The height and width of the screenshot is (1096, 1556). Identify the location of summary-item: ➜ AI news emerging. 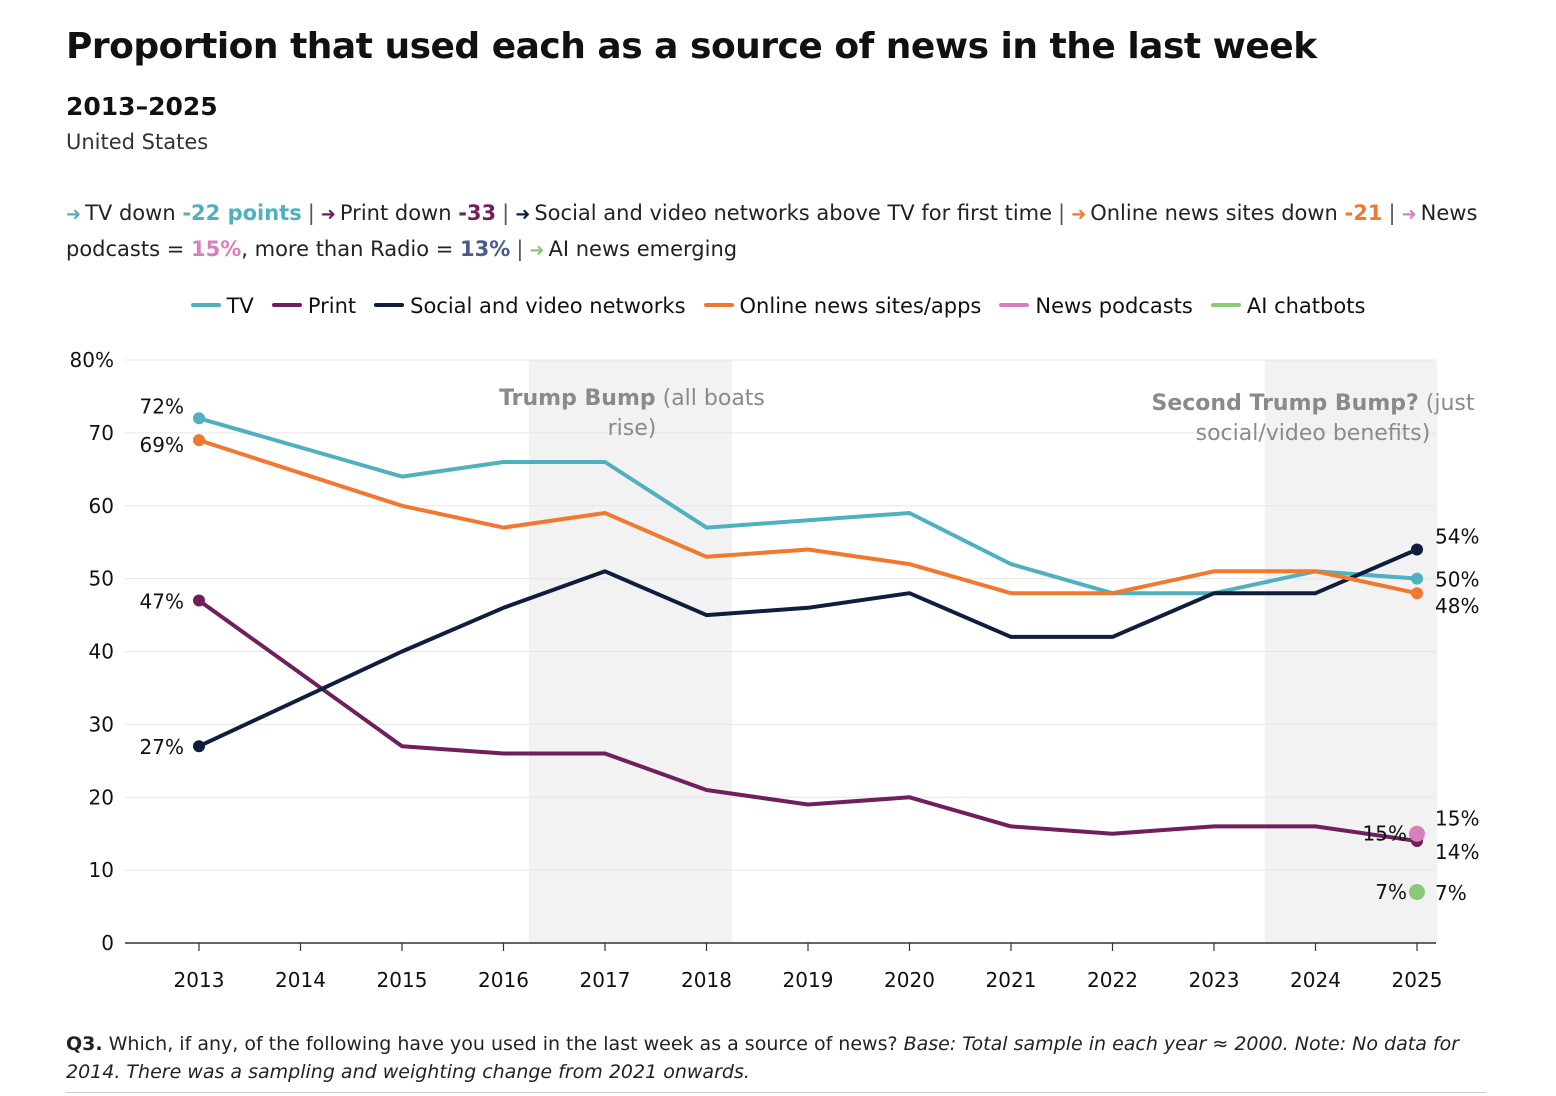
(633, 249).